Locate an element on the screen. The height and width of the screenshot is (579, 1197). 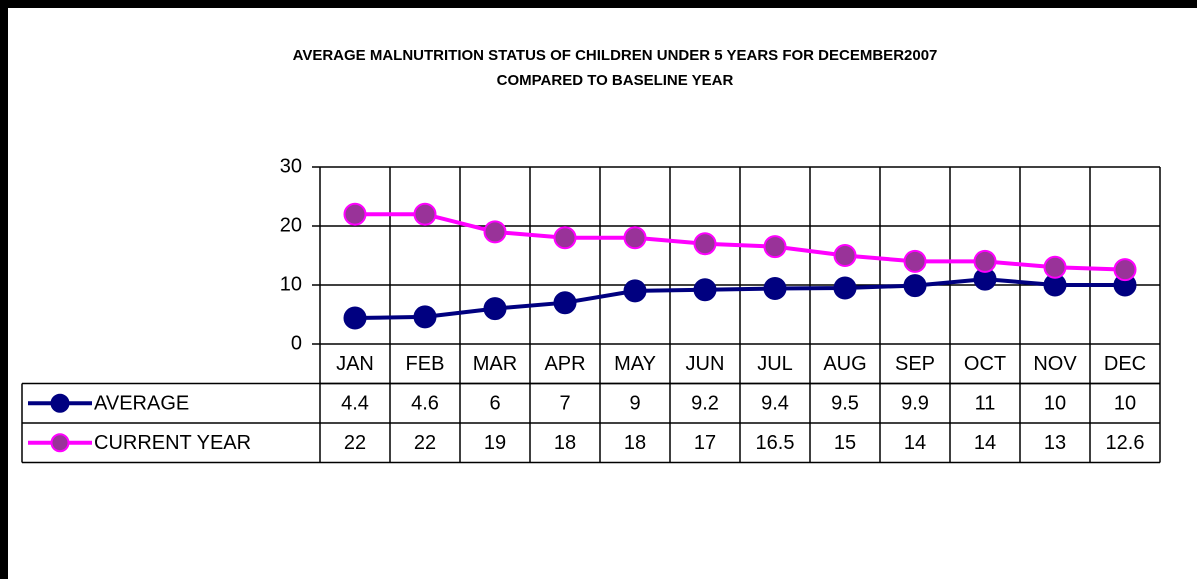
legend-label: CURRENT YEAR is located at coordinates (172, 443).